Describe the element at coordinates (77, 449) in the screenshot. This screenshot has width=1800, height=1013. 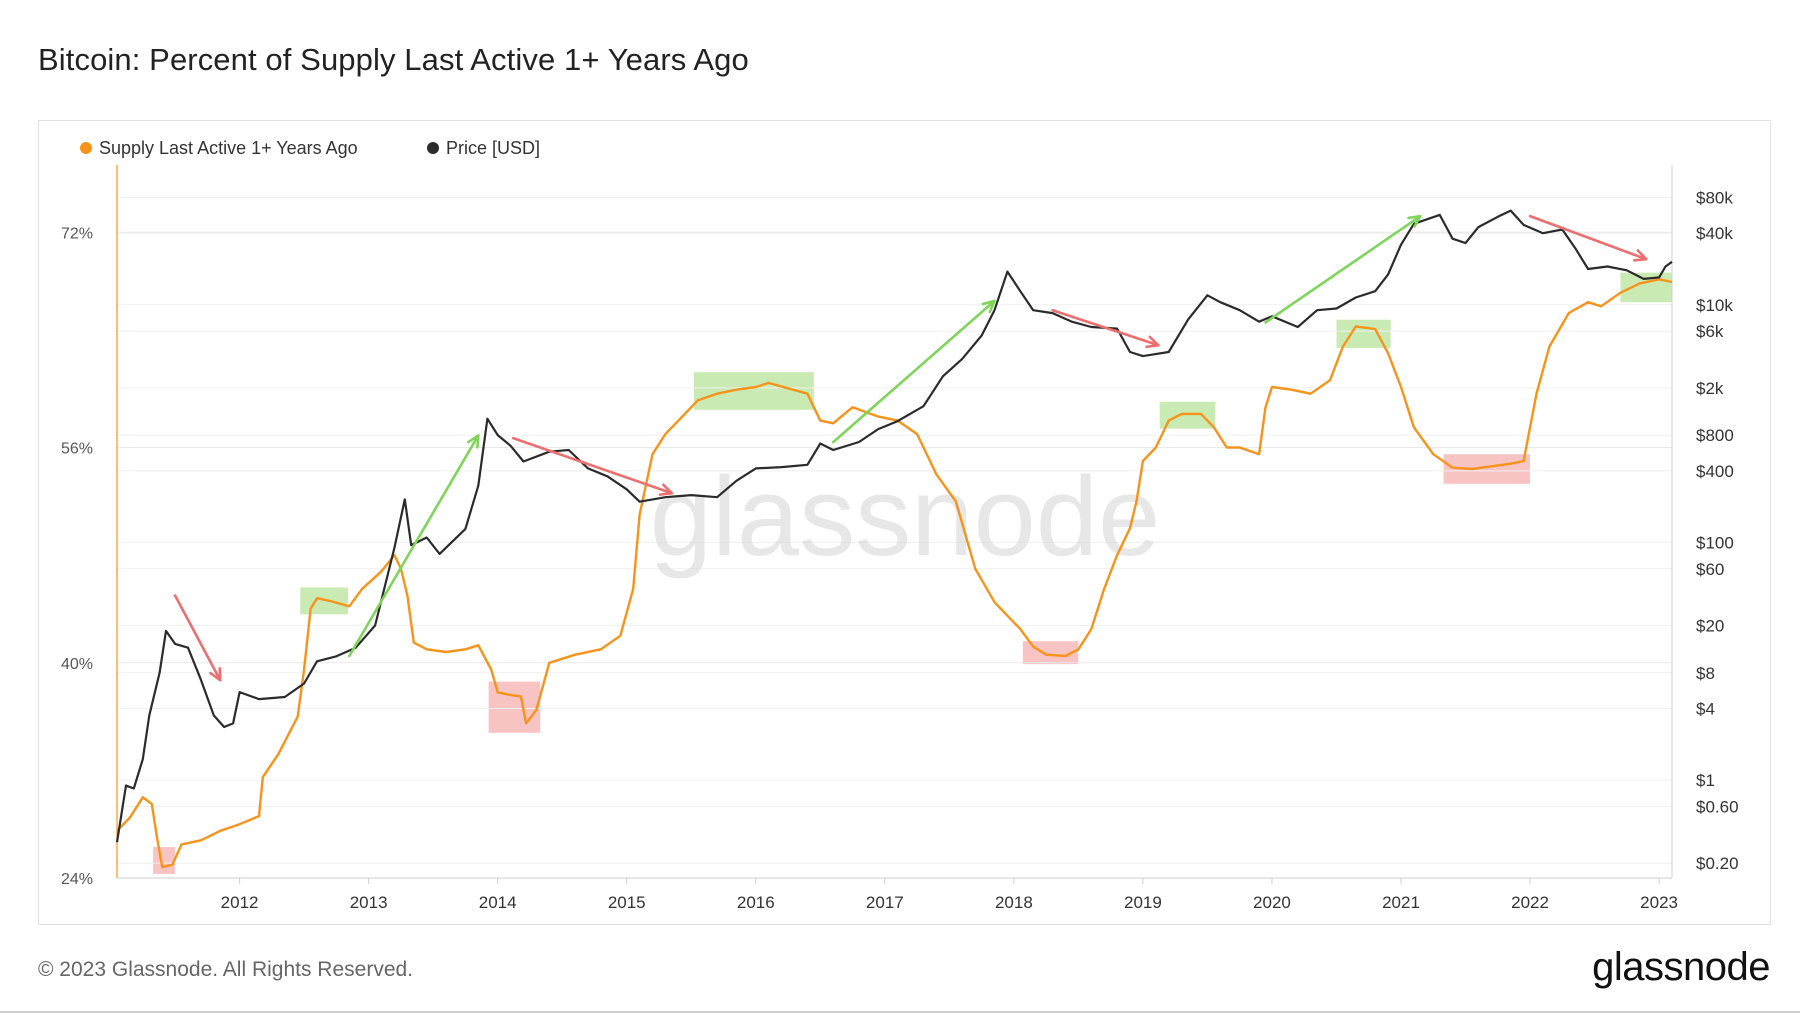
I see `y-left-tick-label: 56%` at that location.